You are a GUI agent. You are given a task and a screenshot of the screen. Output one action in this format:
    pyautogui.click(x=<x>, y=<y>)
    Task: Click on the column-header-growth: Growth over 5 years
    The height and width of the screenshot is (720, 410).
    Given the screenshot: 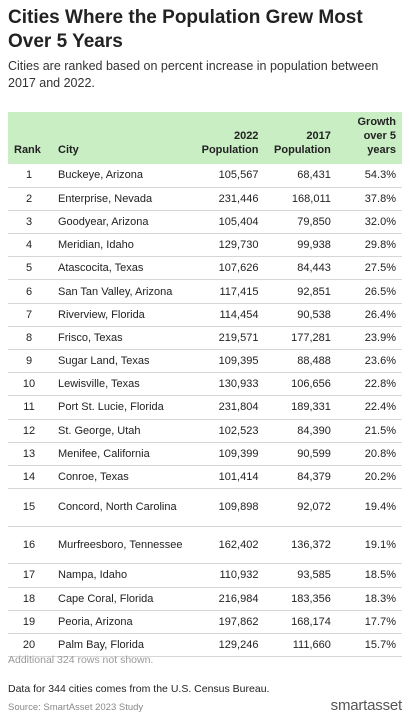 What is the action you would take?
    pyautogui.click(x=368, y=138)
    